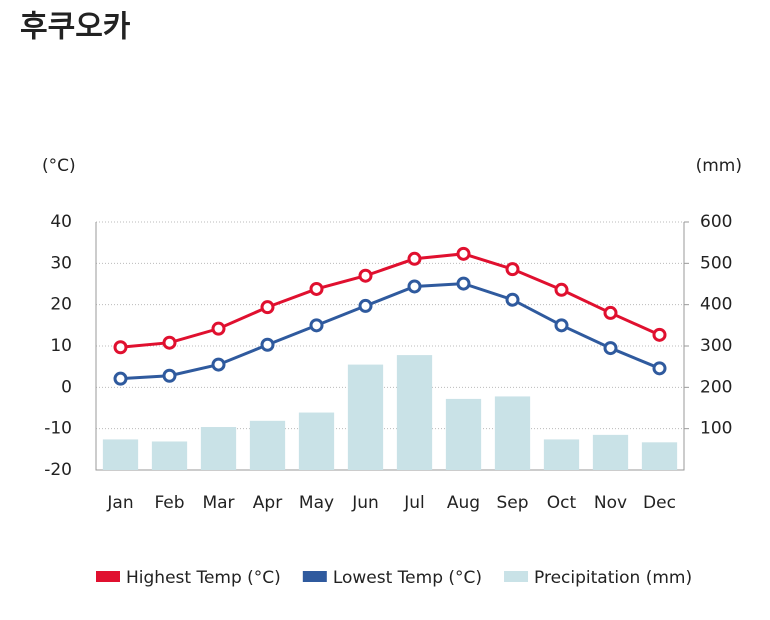 The image size is (770, 620). Describe the element at coordinates (58, 429) in the screenshot. I see `y-tick-label: -10` at that location.